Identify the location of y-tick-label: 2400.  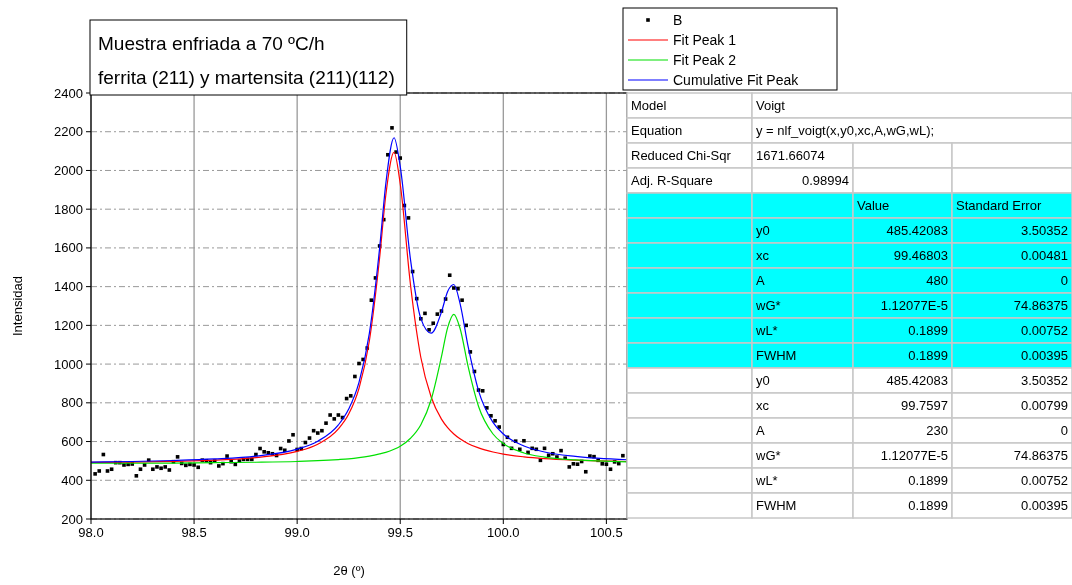
(68, 93).